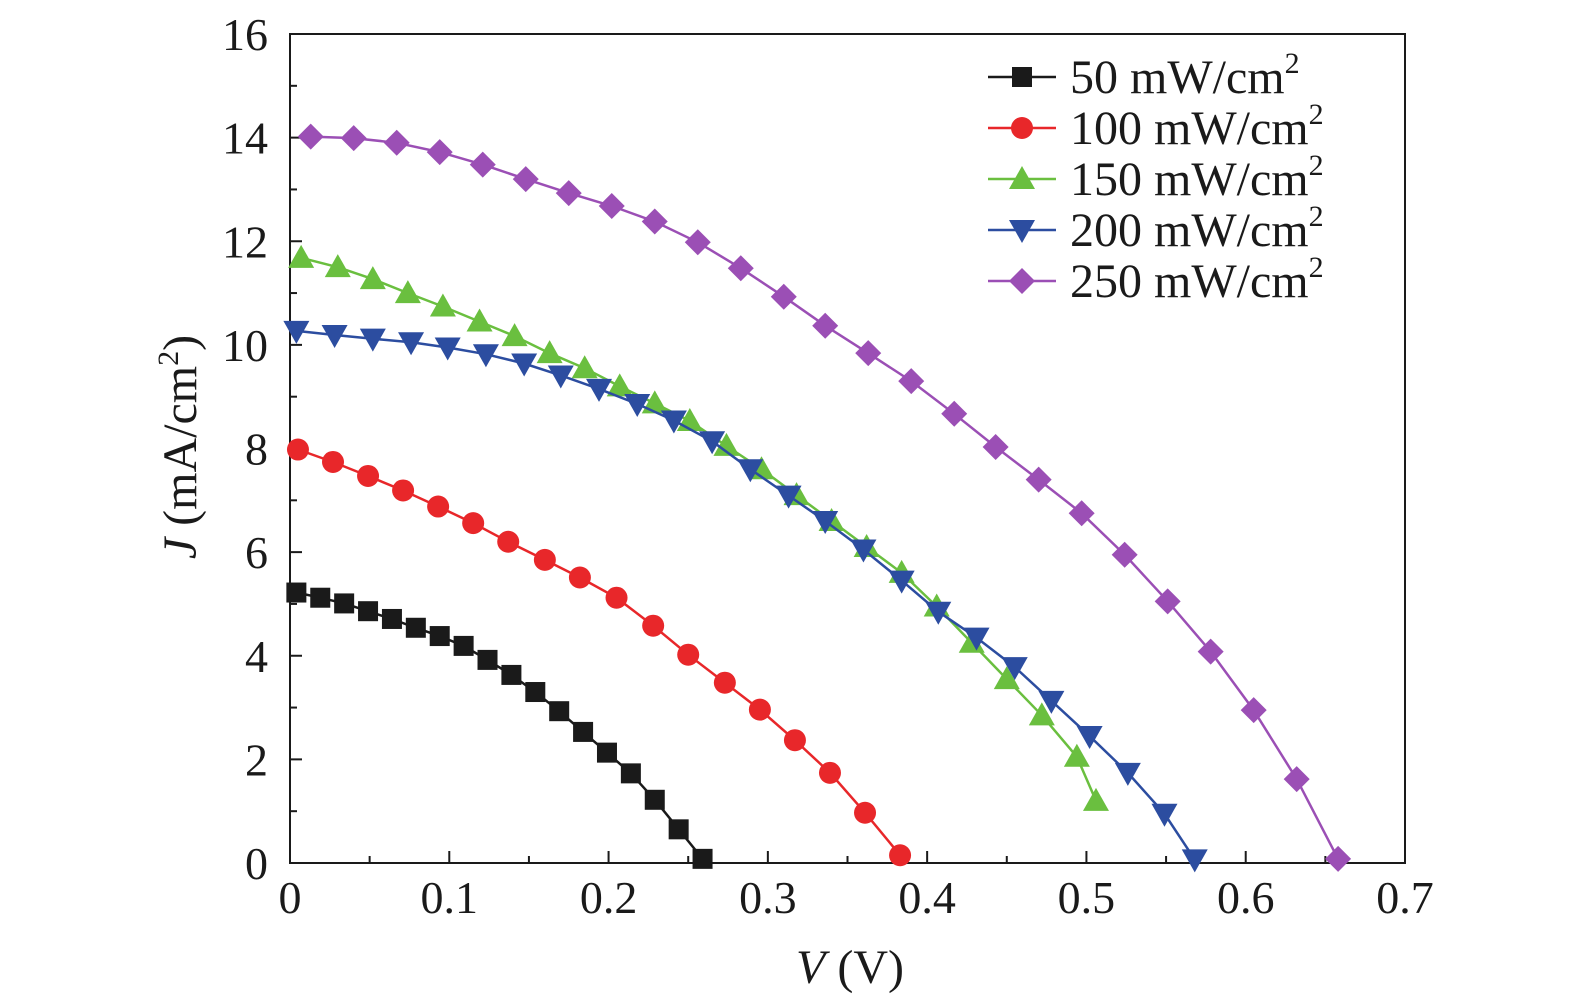 This screenshot has height=1004, width=1575. What do you see at coordinates (768, 897) in the screenshot?
I see `x-tick-label: 0.3` at bounding box center [768, 897].